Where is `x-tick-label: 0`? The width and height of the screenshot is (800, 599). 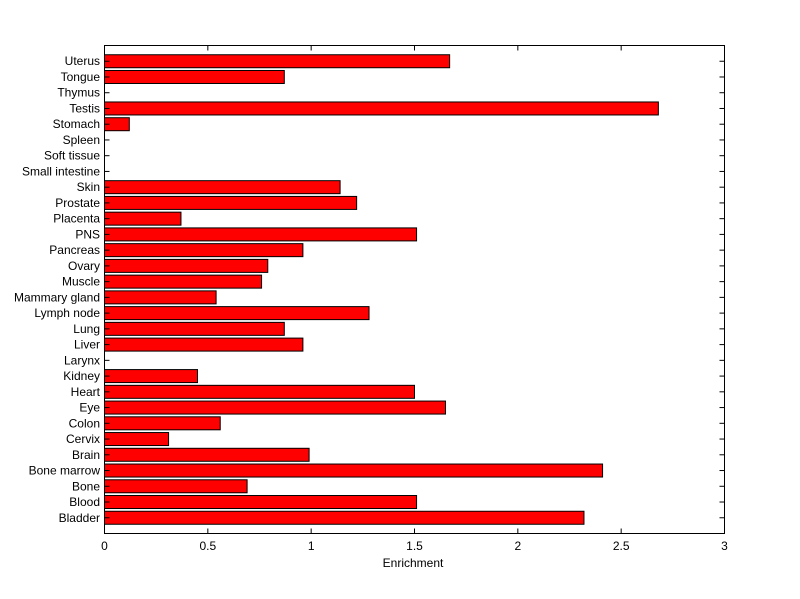
x-tick-label: 0 is located at coordinates (104, 546).